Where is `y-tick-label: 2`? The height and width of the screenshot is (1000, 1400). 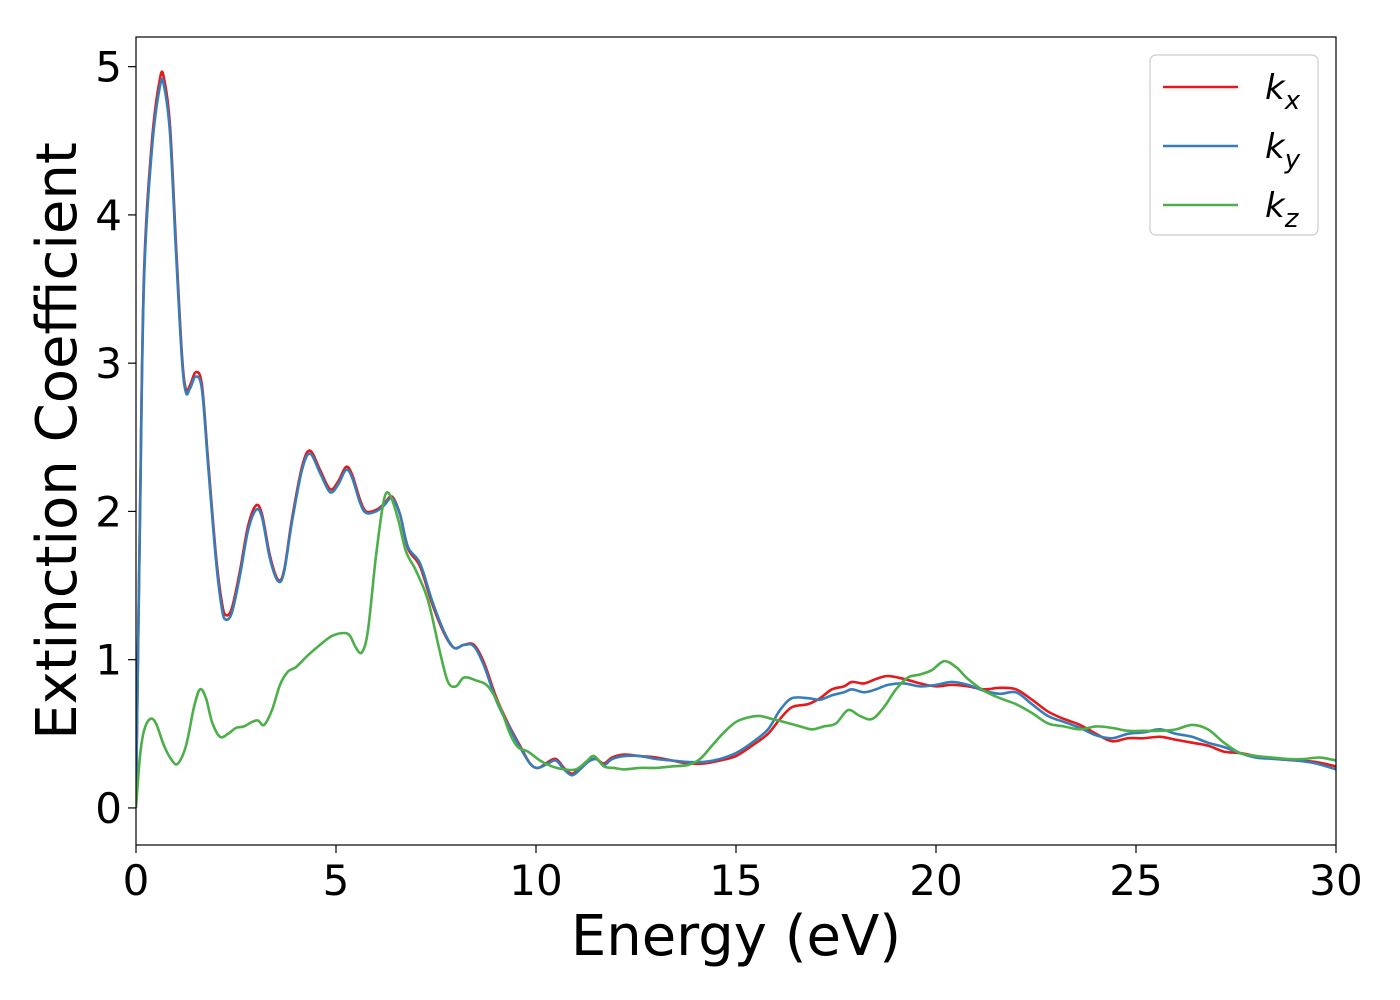 y-tick-label: 2 is located at coordinates (108, 511).